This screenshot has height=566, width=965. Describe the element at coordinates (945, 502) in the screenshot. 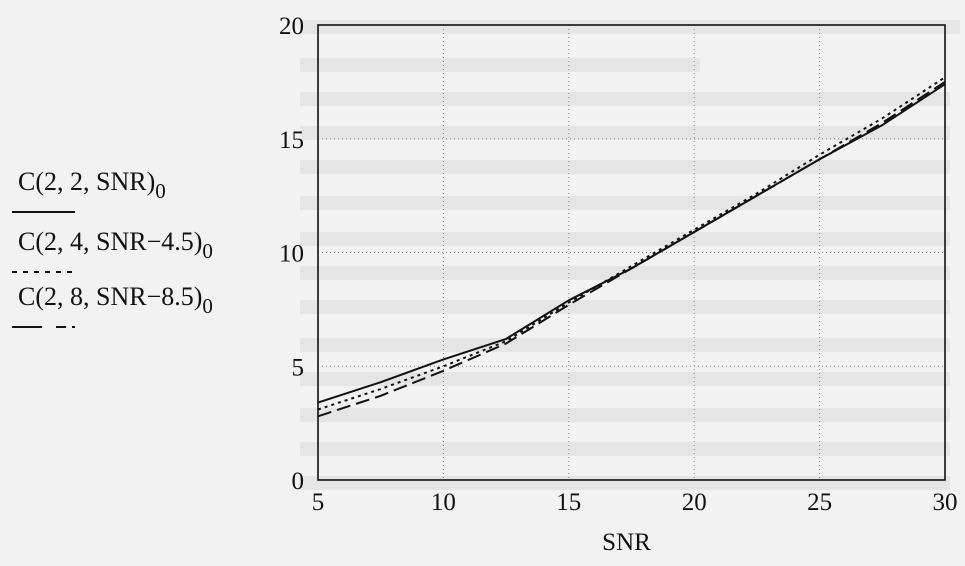

I see `x-tick-label: 30` at that location.